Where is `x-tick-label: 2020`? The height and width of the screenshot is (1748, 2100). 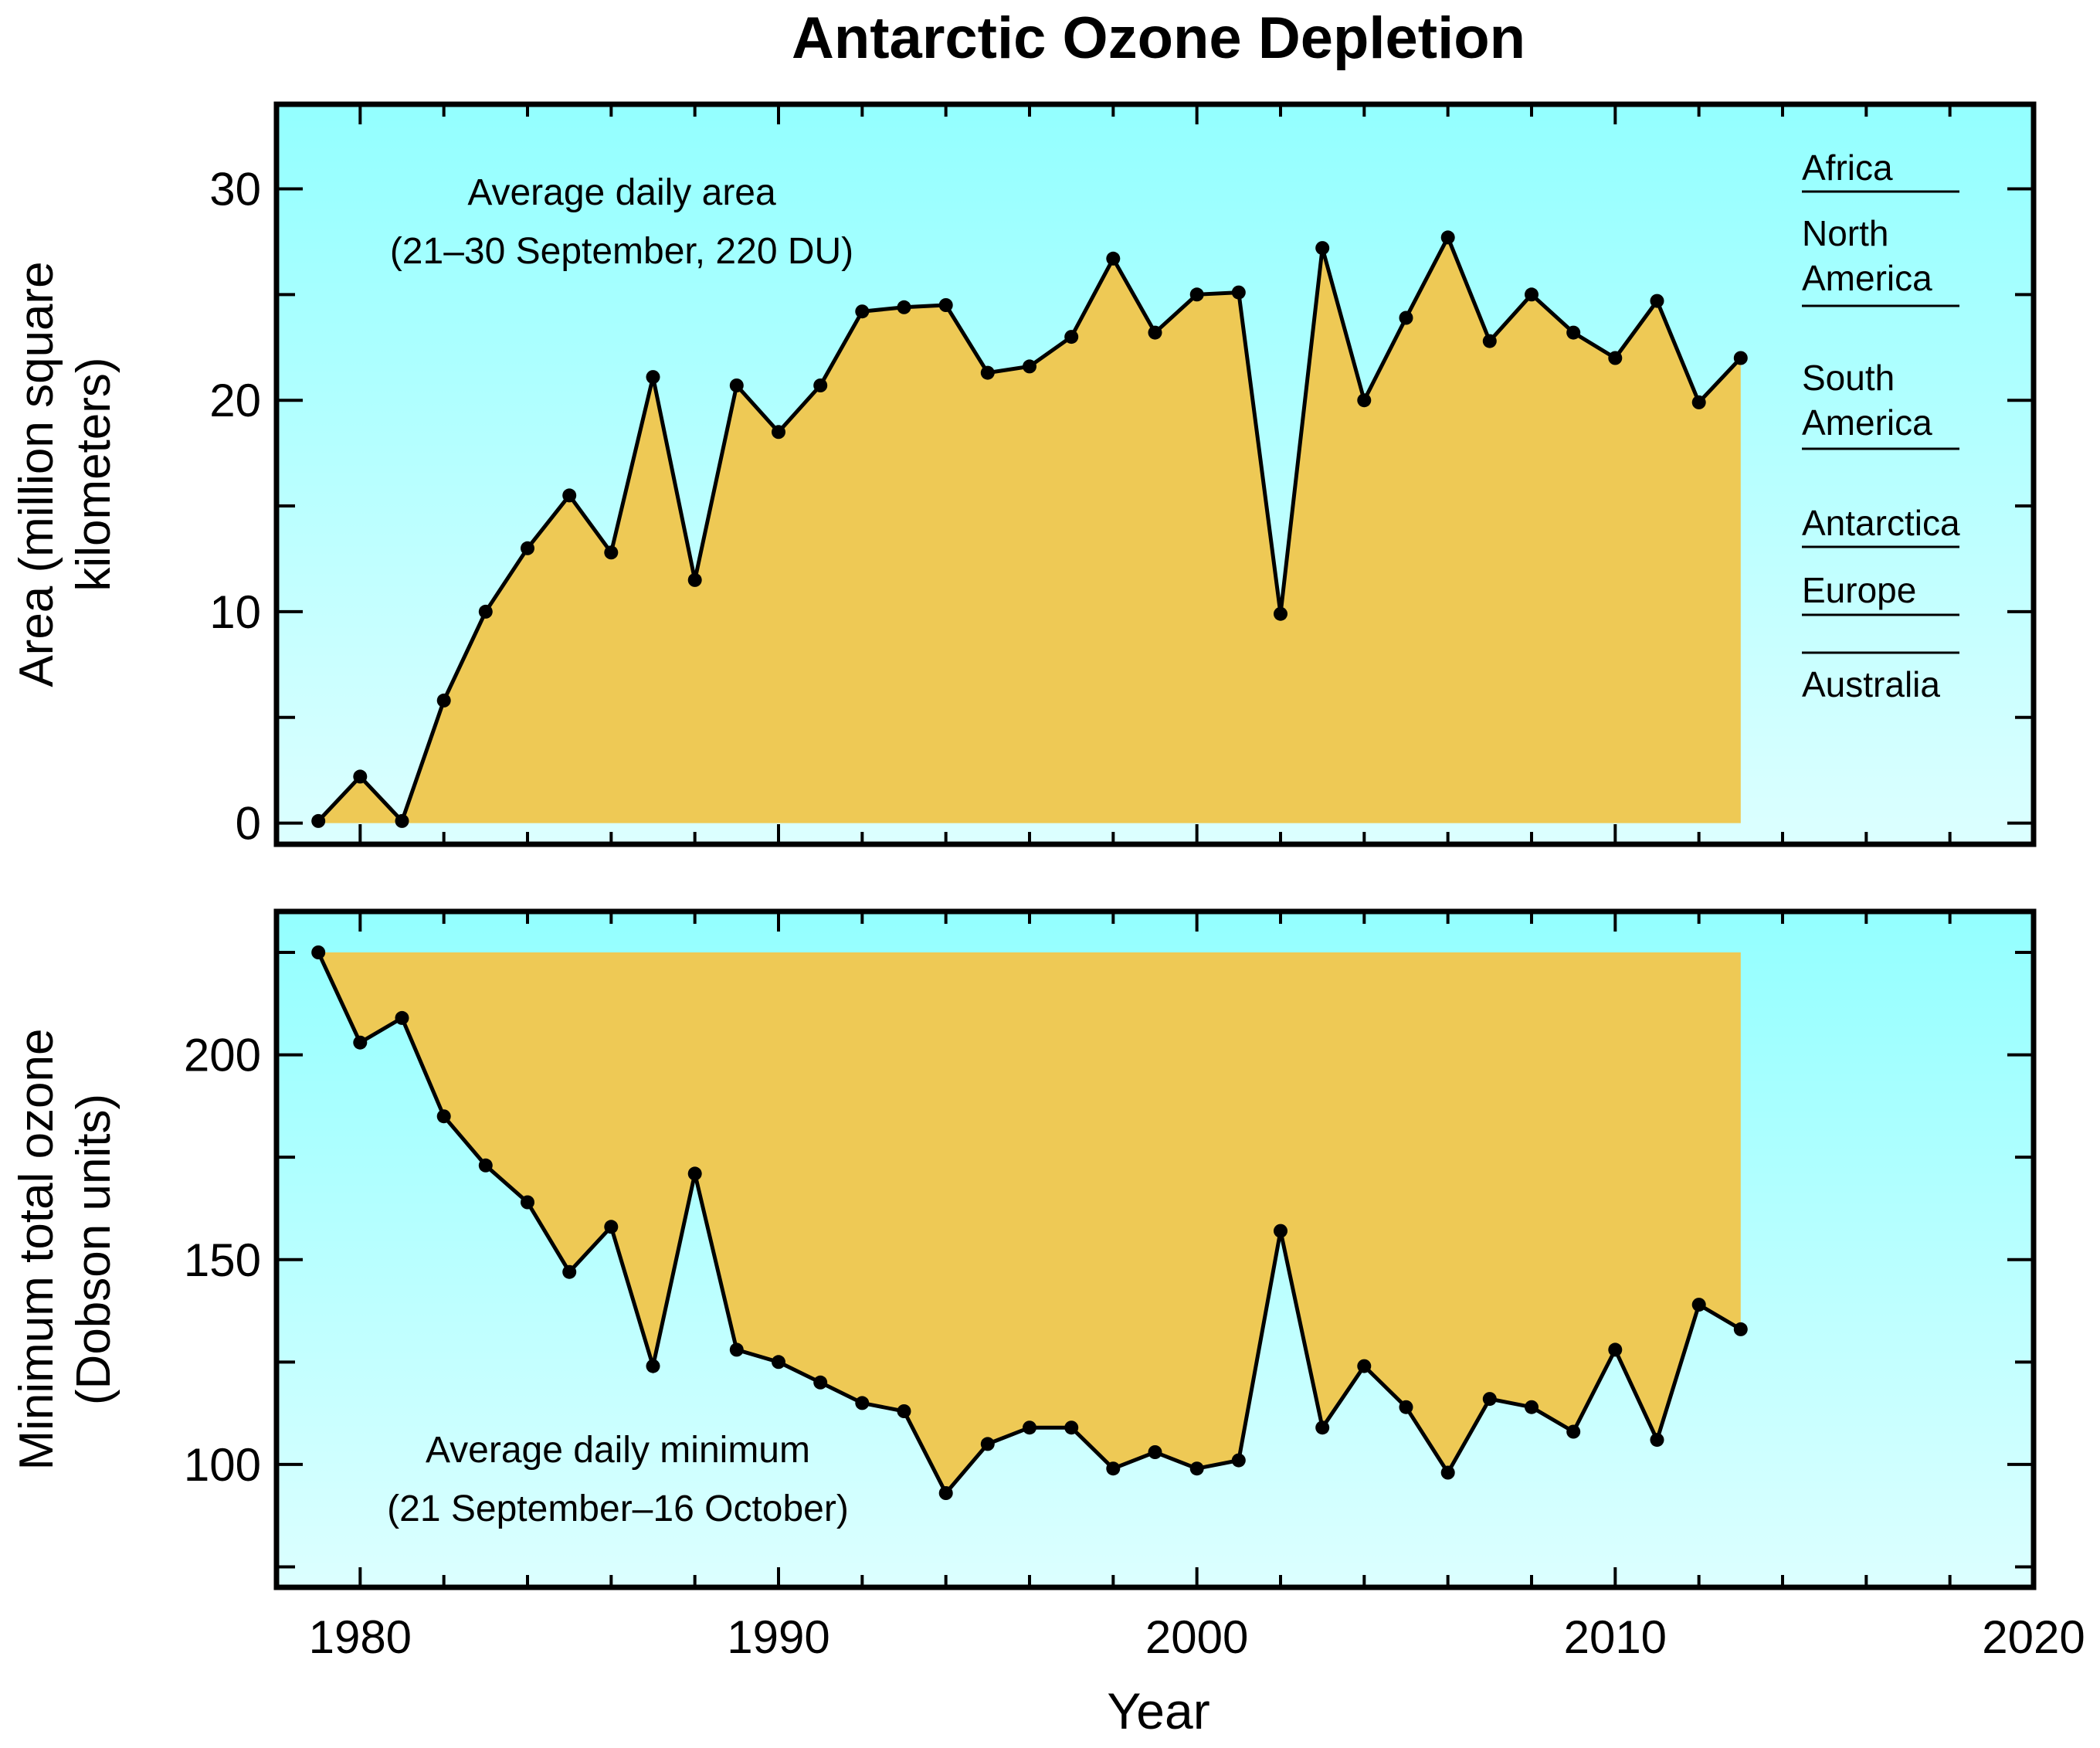 x-tick-label: 2020 is located at coordinates (2034, 1637).